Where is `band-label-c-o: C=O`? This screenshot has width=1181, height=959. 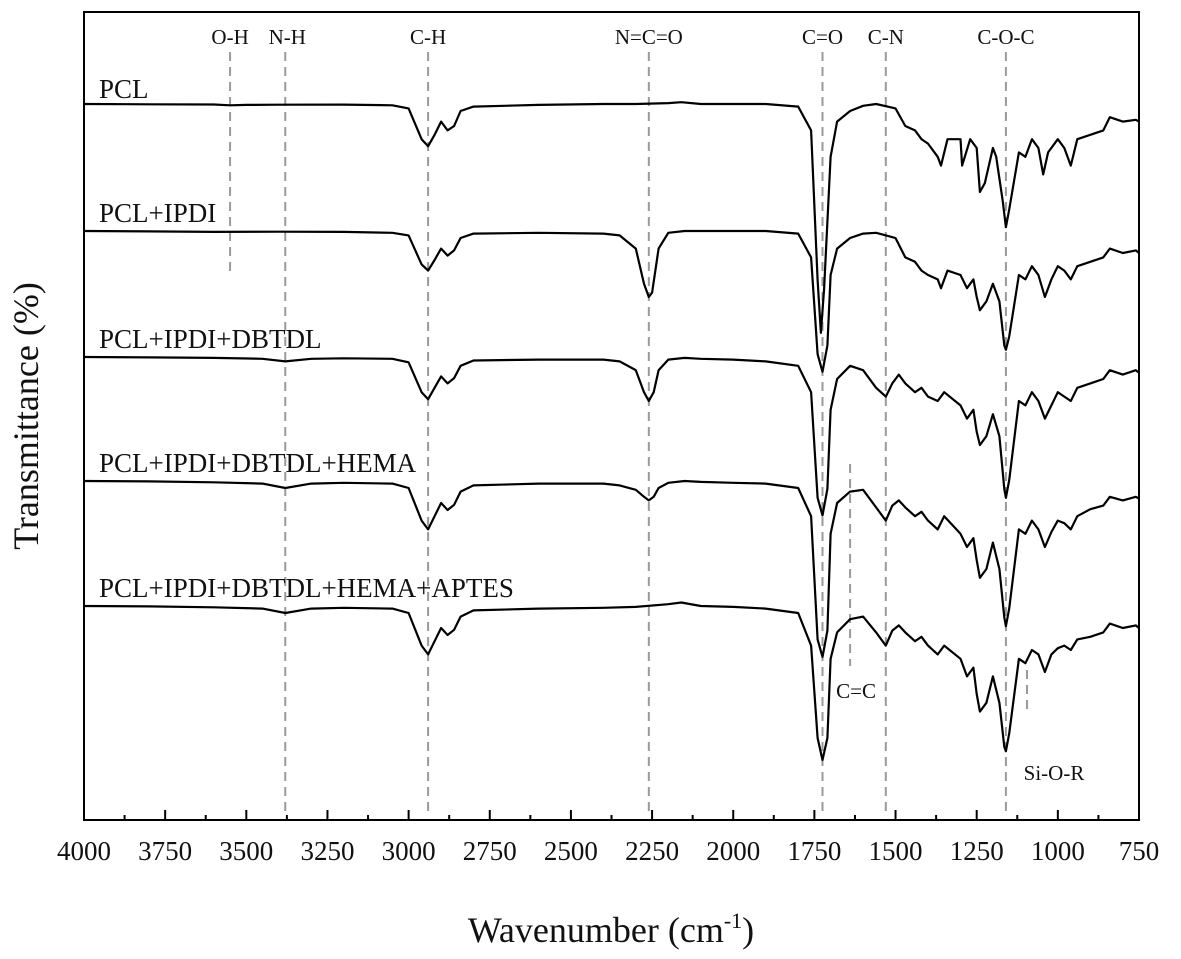
band-label-c-o: C=O is located at coordinates (822, 37).